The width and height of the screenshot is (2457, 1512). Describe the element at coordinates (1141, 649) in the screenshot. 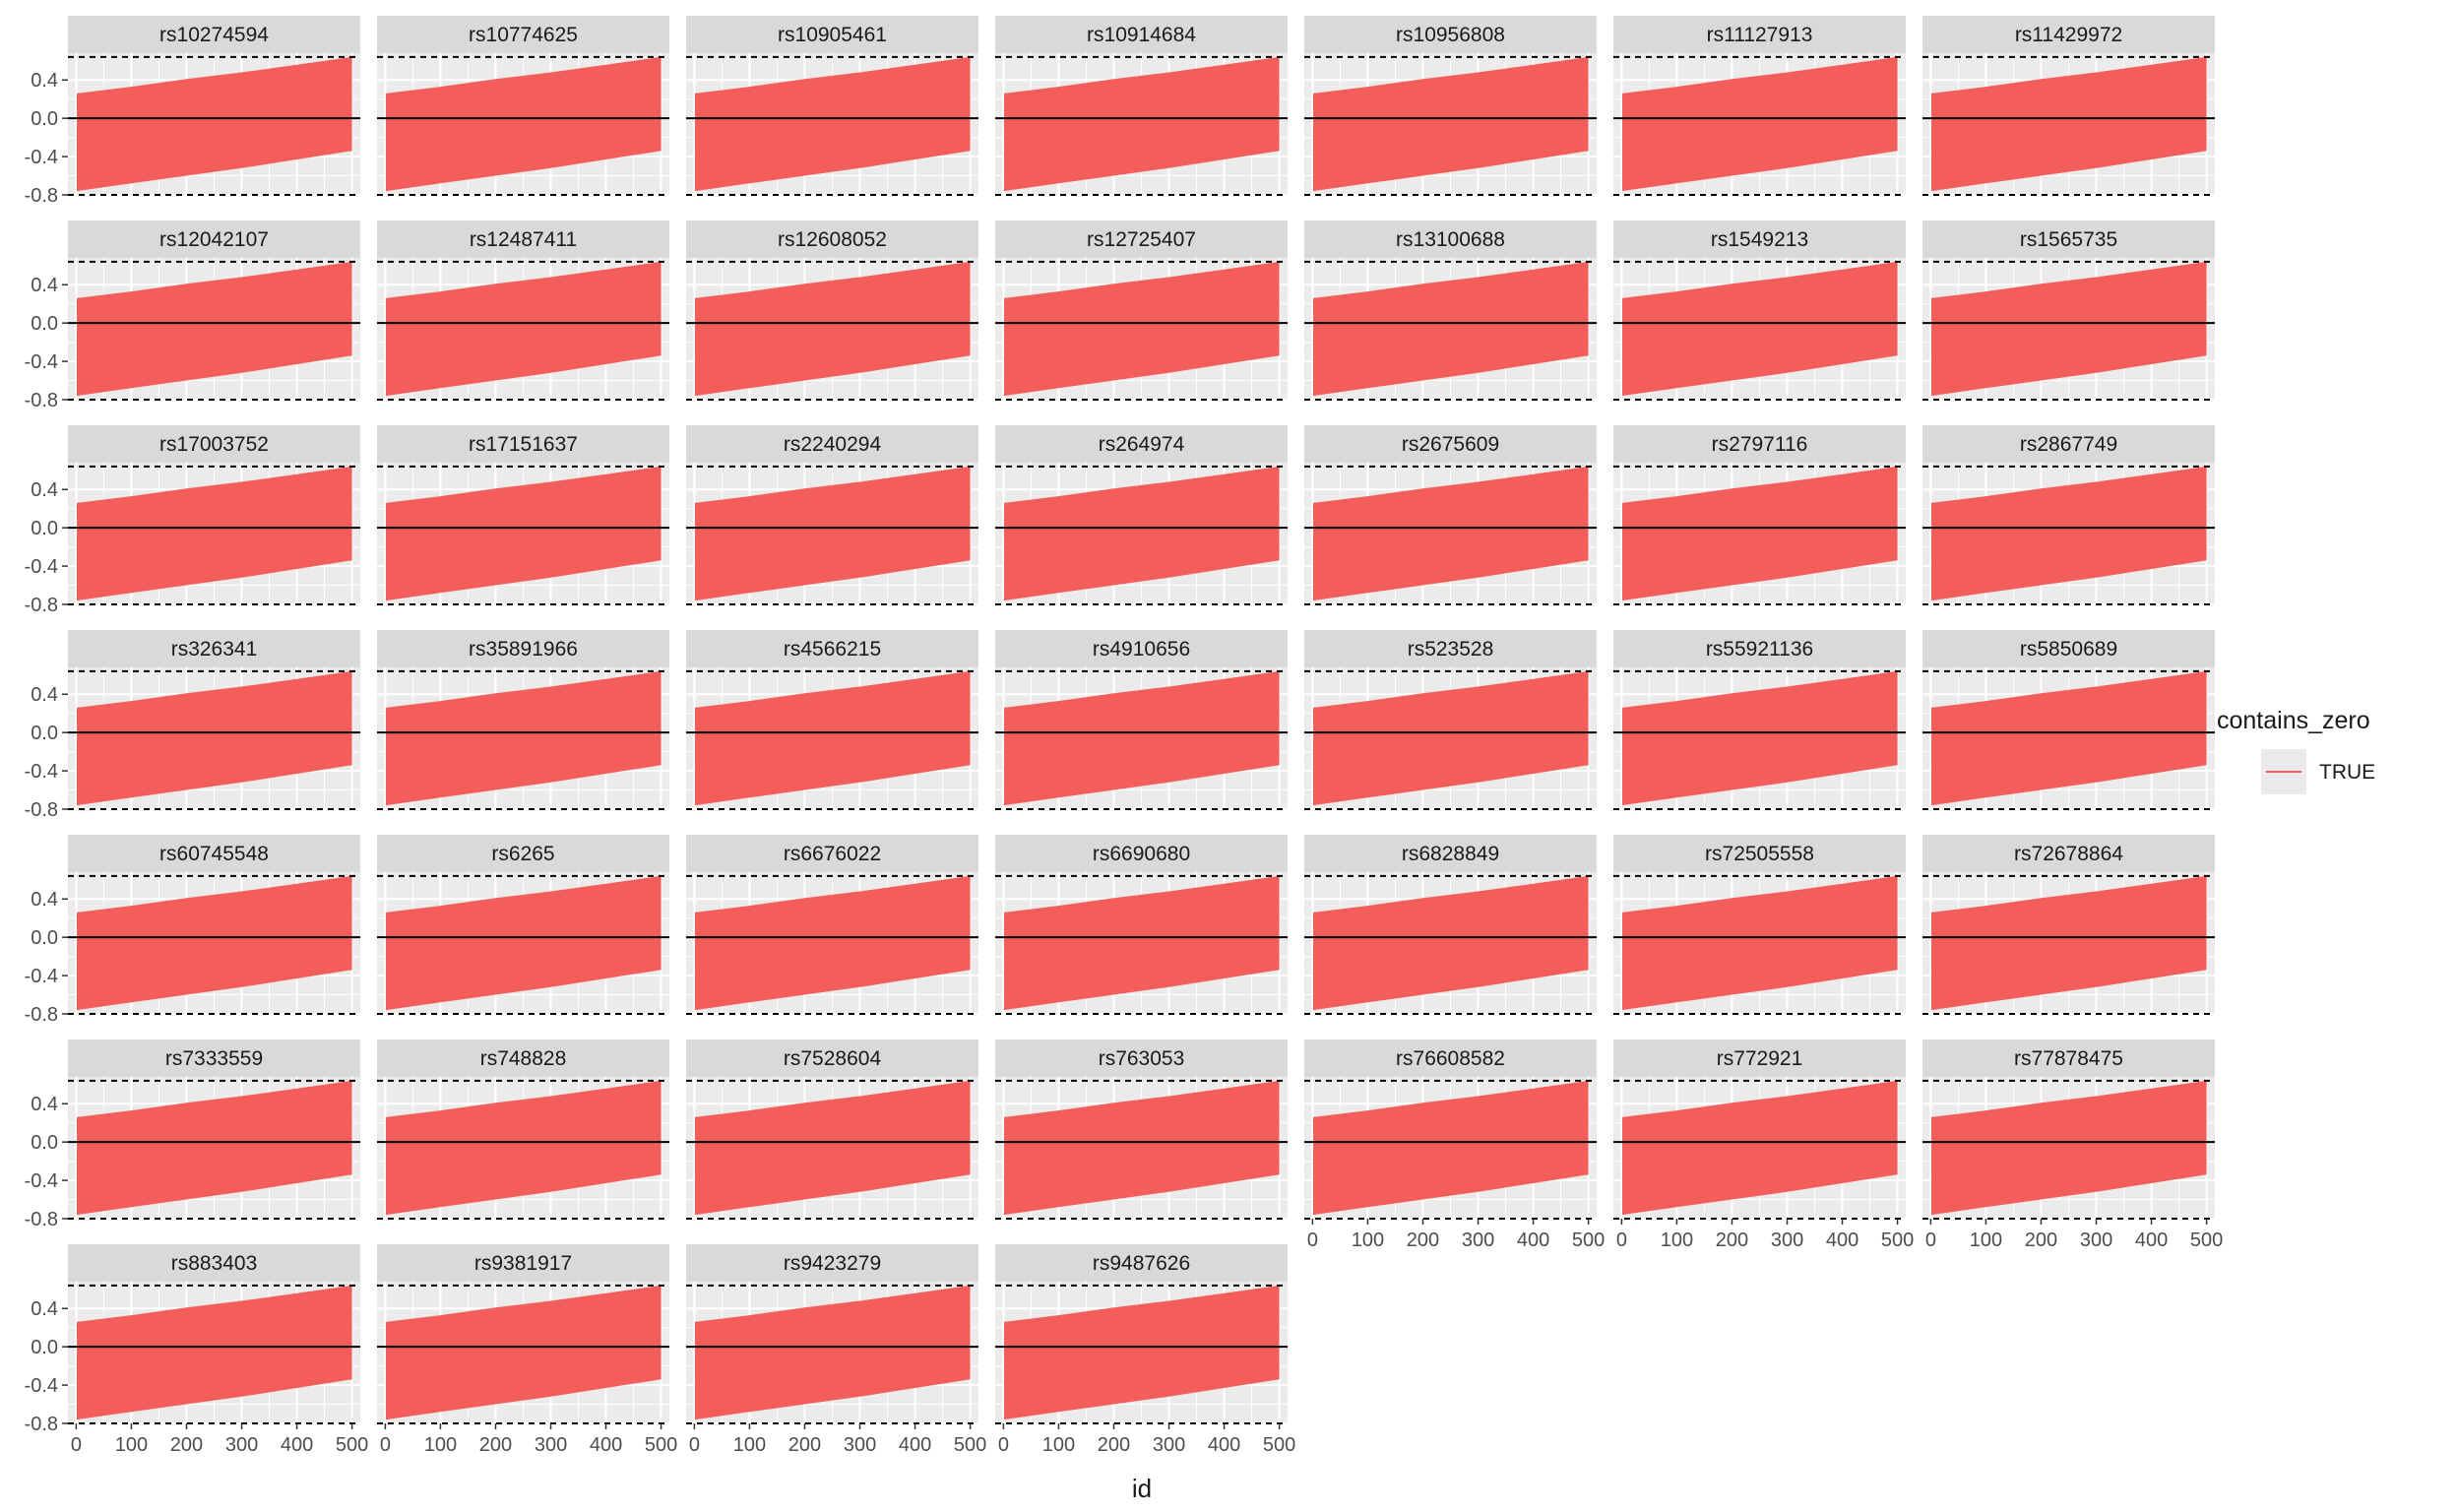

I see `strip-label: rs4910656` at that location.